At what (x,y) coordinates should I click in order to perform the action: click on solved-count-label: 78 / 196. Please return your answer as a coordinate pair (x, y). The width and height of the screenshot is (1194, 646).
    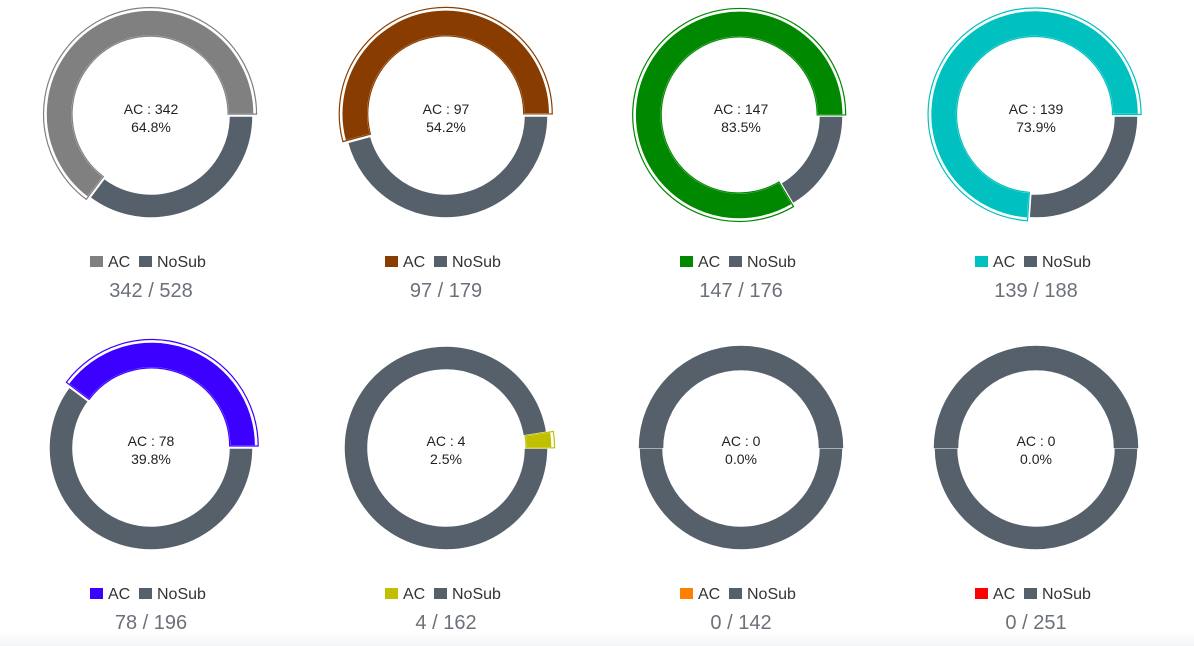
    Looking at the image, I should click on (151, 623).